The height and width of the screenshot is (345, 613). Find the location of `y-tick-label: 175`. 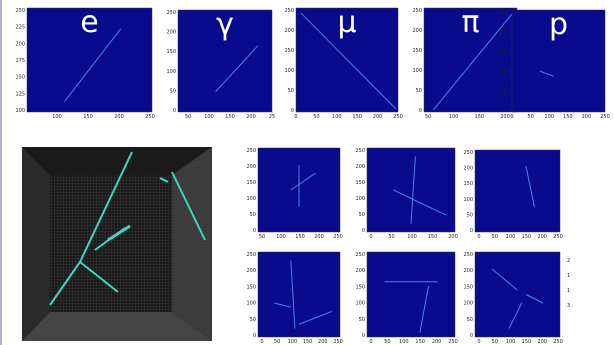

y-tick-label: 175 is located at coordinates (20, 61).